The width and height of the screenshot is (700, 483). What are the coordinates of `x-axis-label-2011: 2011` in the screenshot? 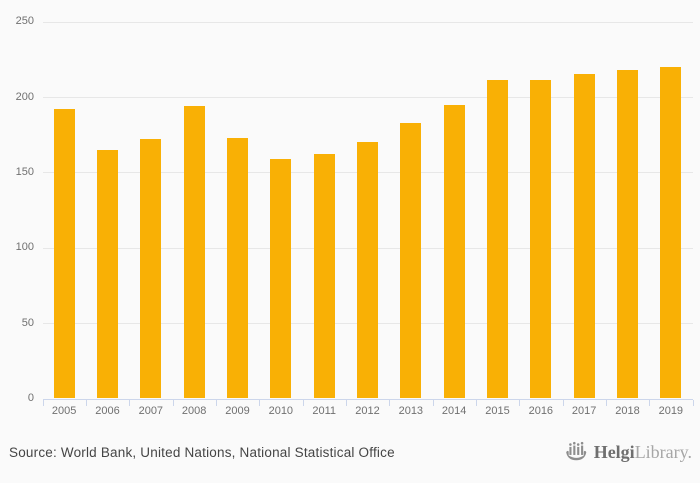 It's located at (324, 410).